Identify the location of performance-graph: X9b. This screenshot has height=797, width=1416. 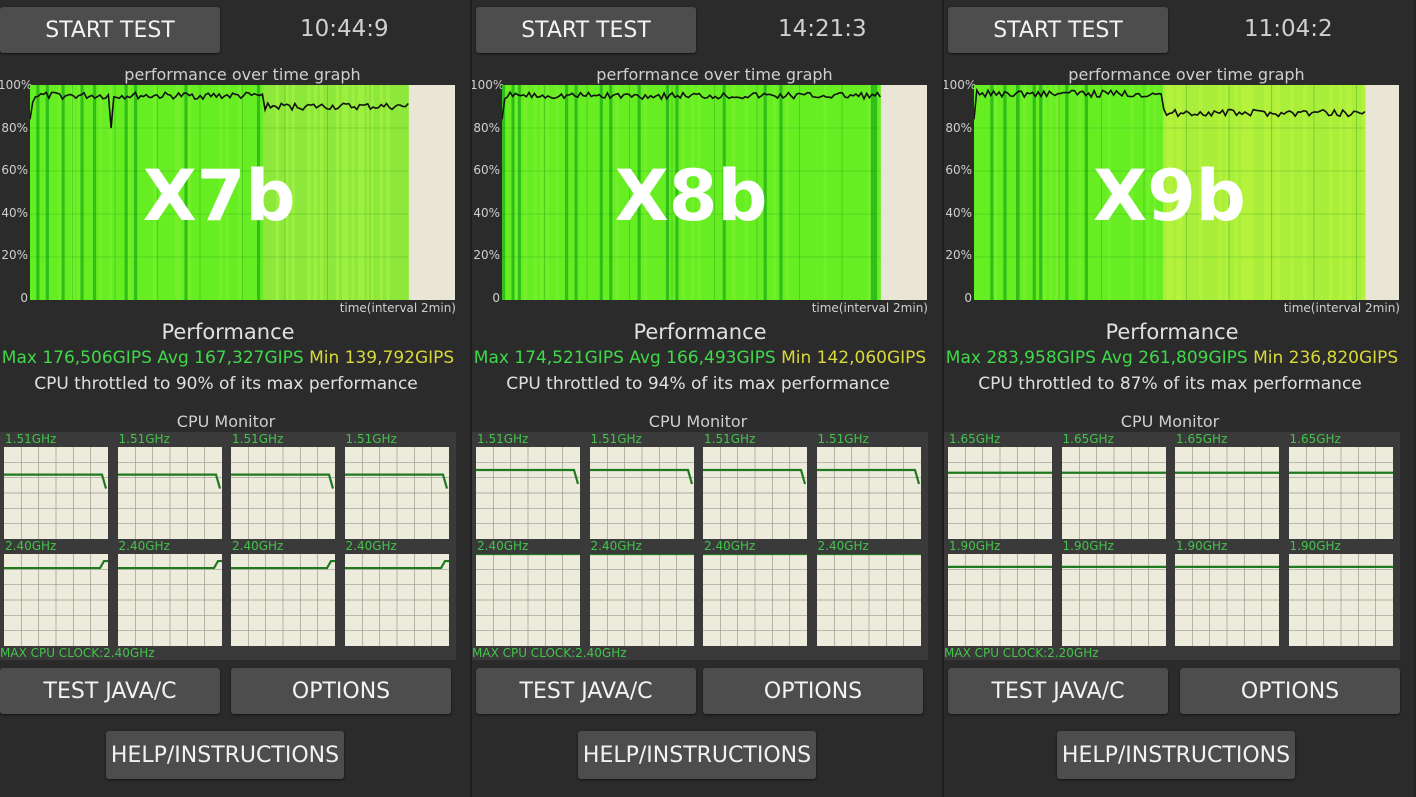
(1186, 192).